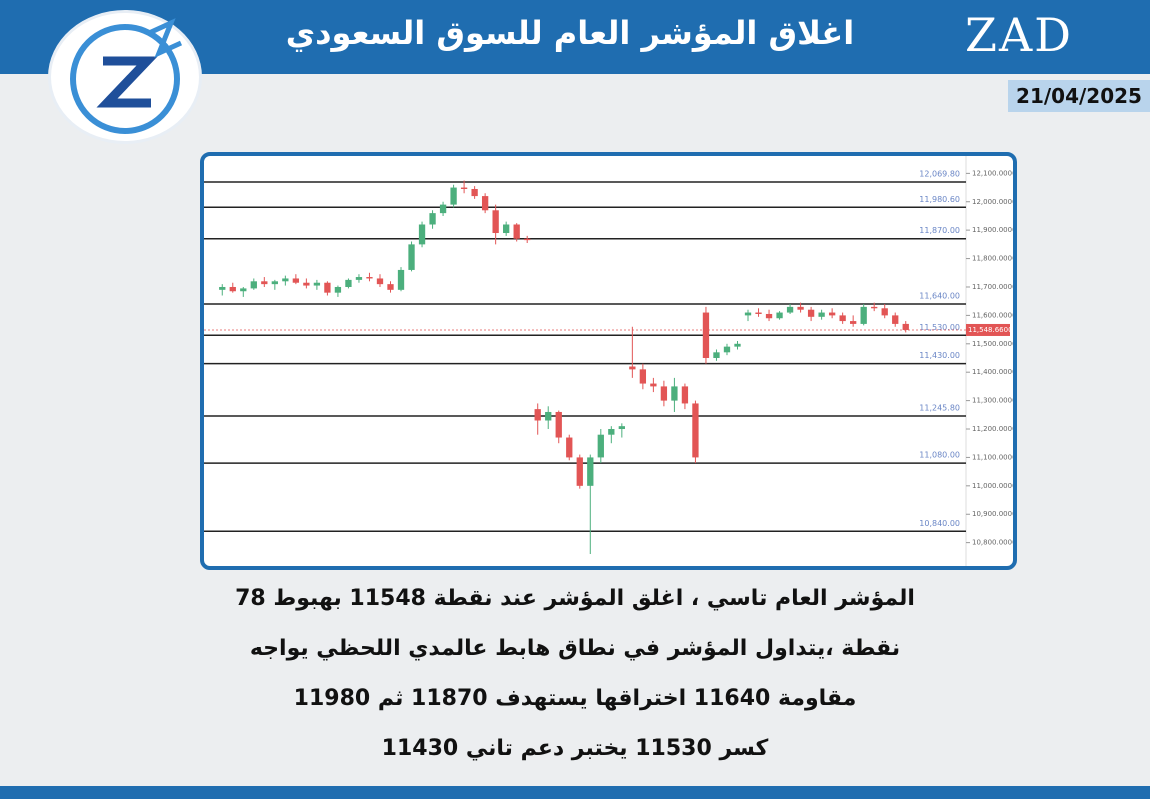  What do you see at coordinates (939, 408) in the screenshot?
I see `level-label: 11,245.80` at bounding box center [939, 408].